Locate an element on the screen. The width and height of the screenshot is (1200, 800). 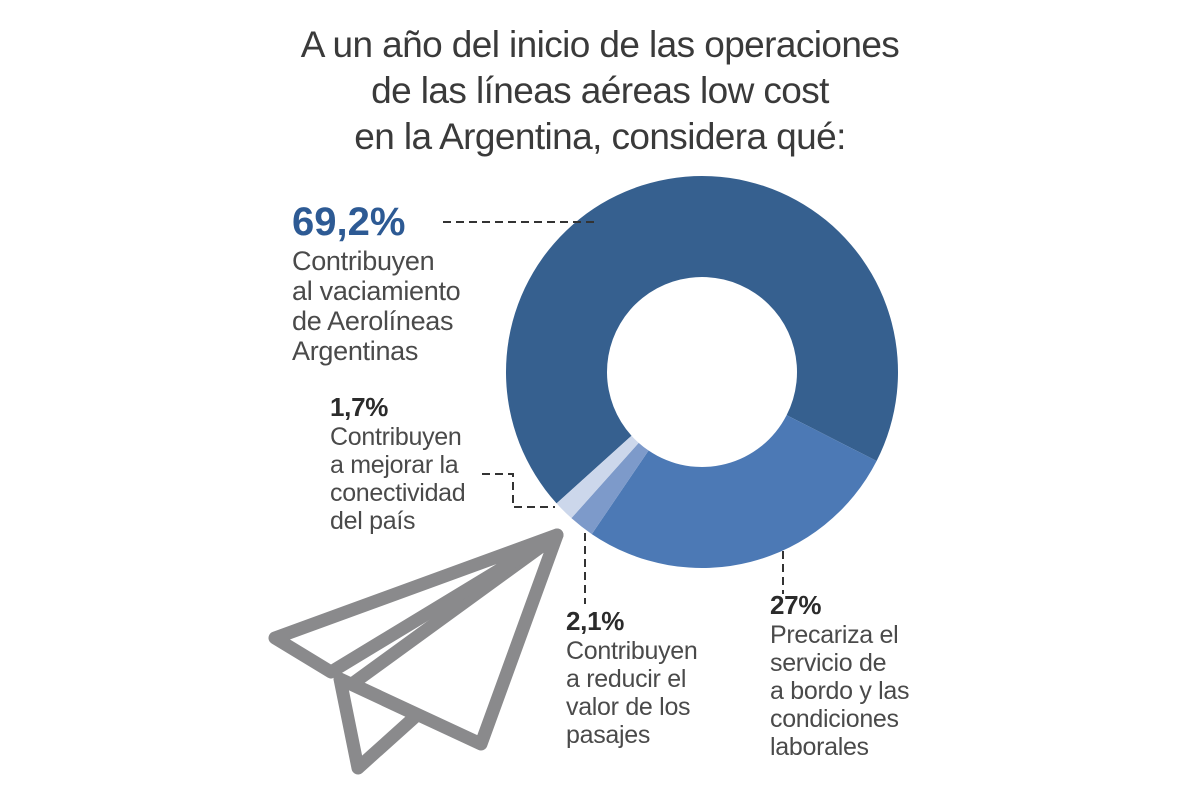
callout-2-1-value: 2,1% is located at coordinates (595, 621).